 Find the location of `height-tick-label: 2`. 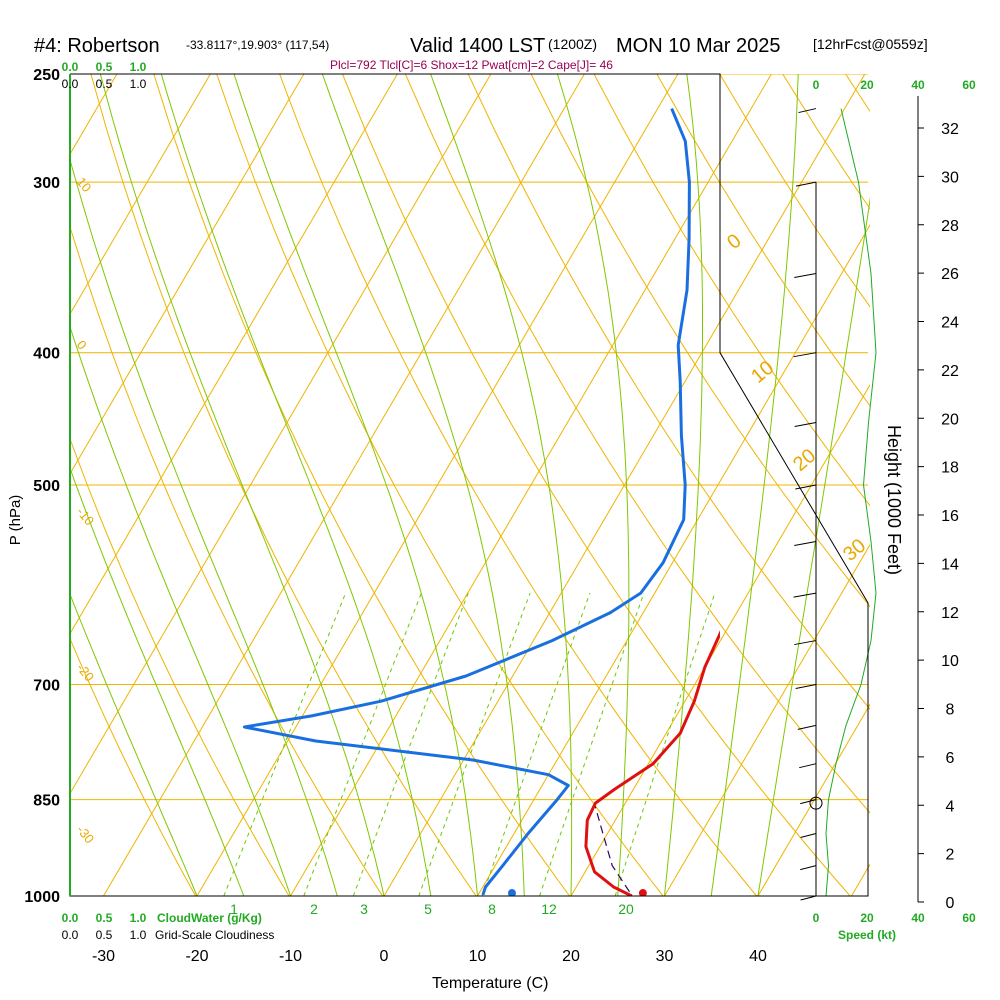

height-tick-label: 2 is located at coordinates (950, 855).